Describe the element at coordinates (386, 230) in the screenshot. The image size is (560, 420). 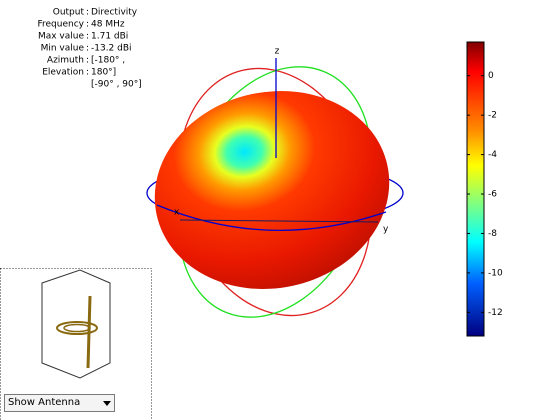
I see `axis-label: y` at that location.